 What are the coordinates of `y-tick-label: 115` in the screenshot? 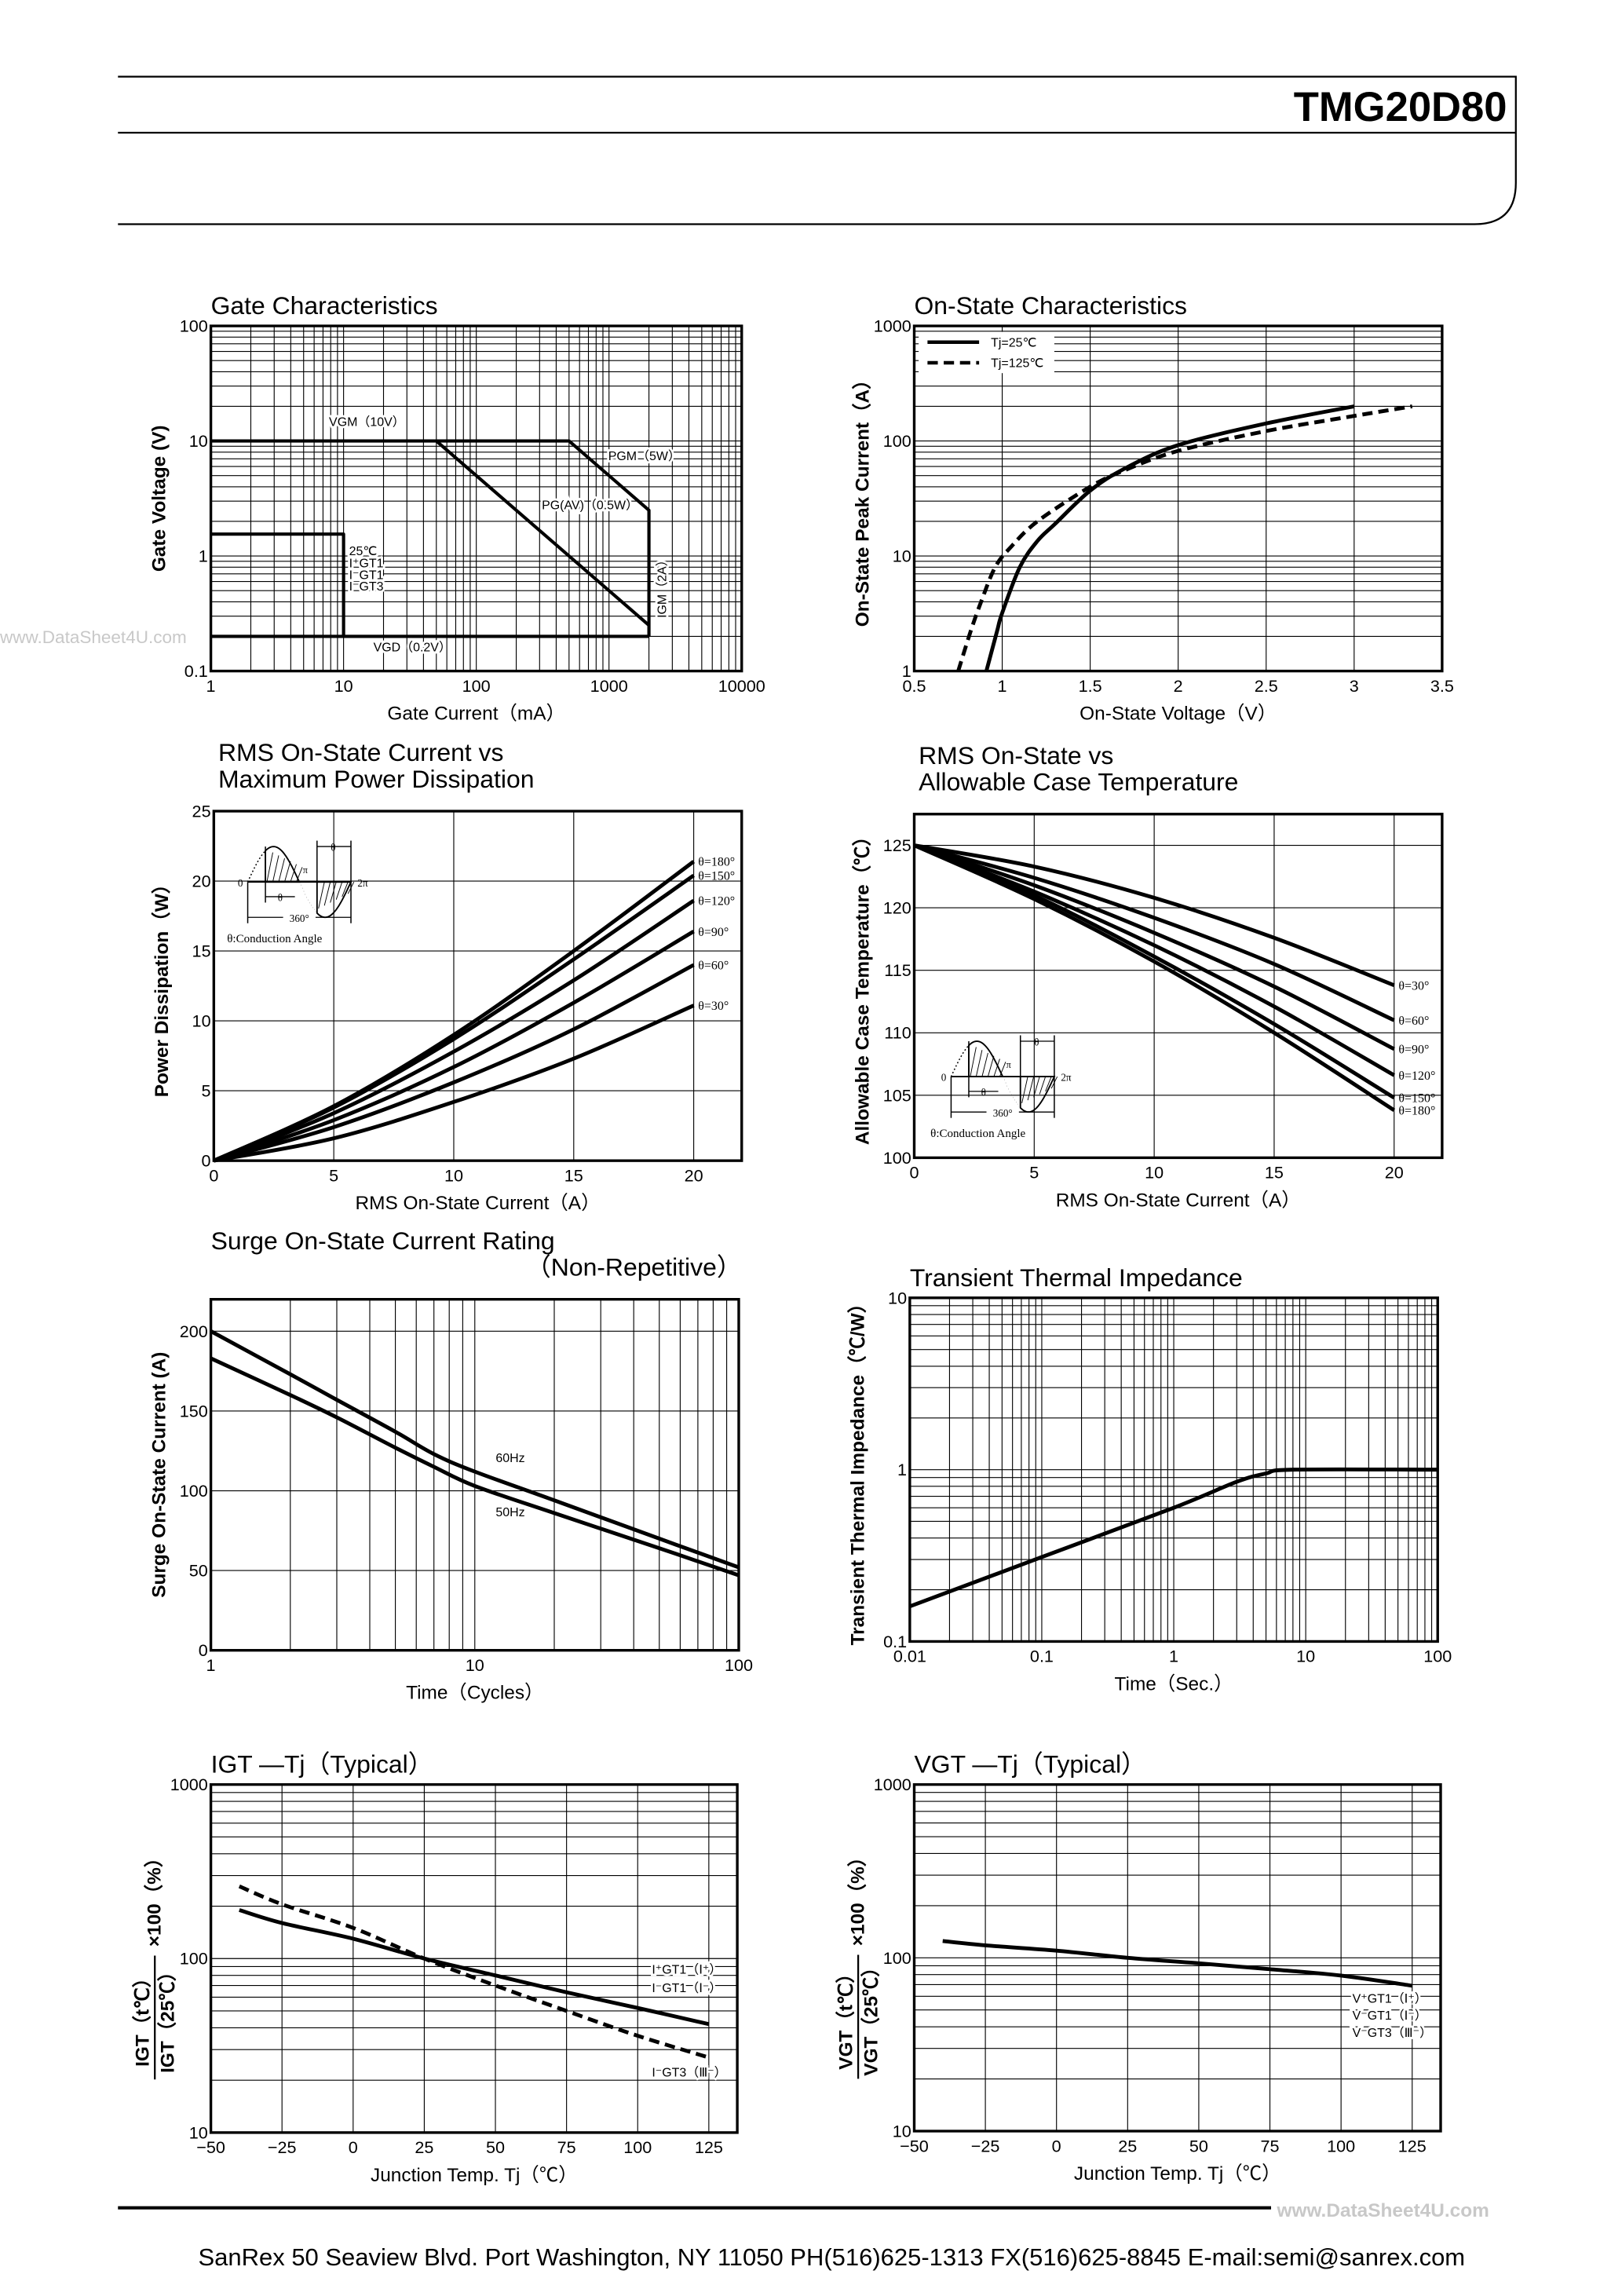 It's located at (897, 970).